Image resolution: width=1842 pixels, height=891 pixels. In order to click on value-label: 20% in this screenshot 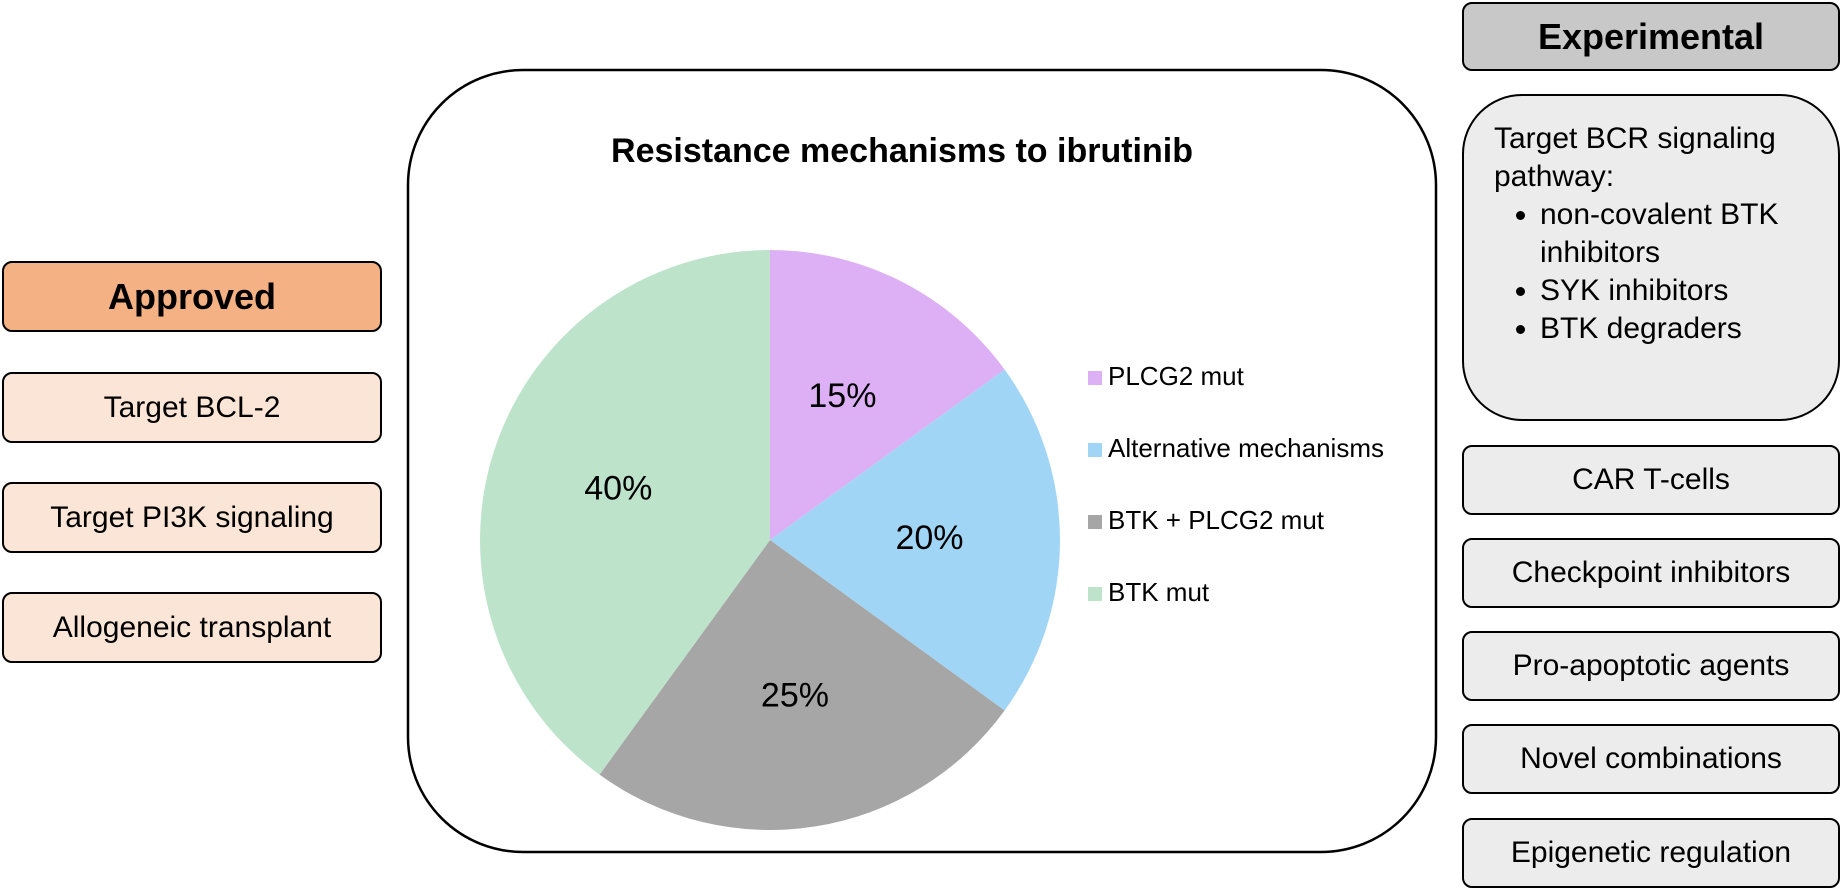, I will do `click(929, 538)`.